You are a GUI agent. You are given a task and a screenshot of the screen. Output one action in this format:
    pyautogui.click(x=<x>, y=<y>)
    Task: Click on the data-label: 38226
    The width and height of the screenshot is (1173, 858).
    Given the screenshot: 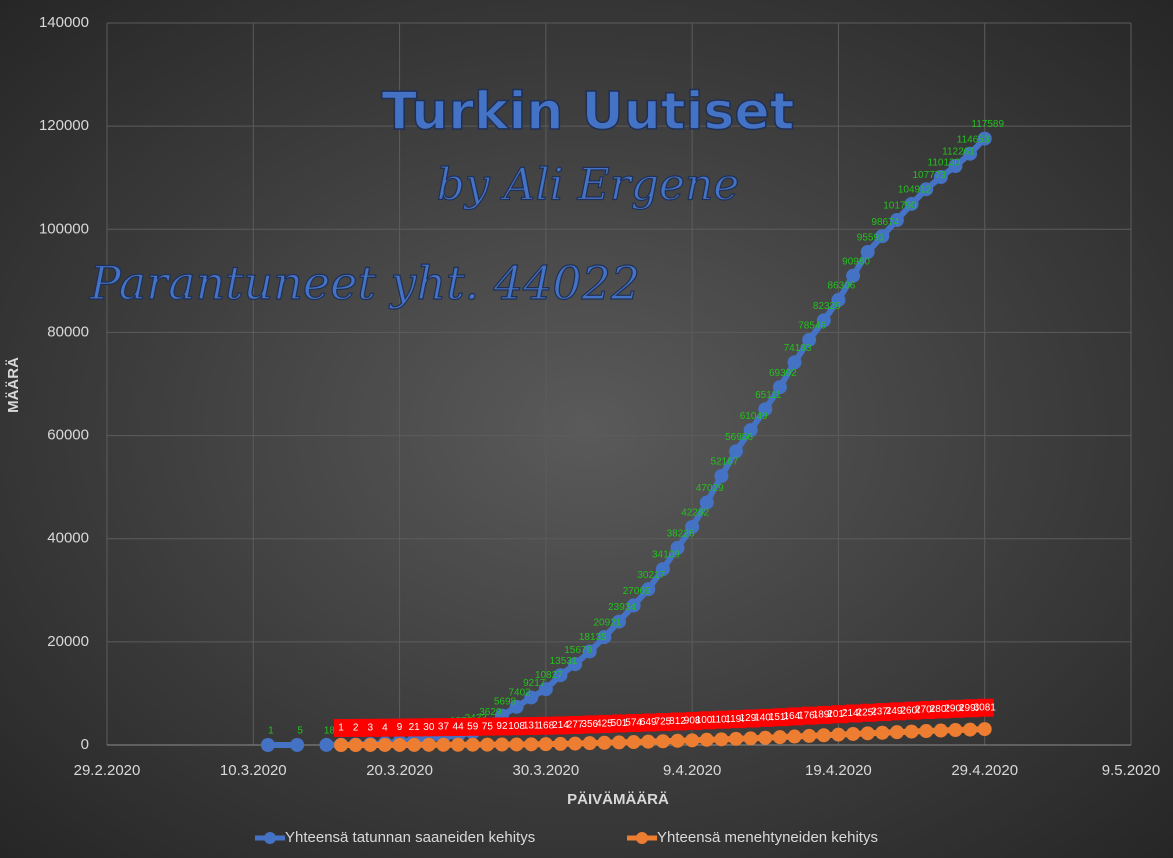 What is the action you would take?
    pyautogui.click(x=681, y=534)
    